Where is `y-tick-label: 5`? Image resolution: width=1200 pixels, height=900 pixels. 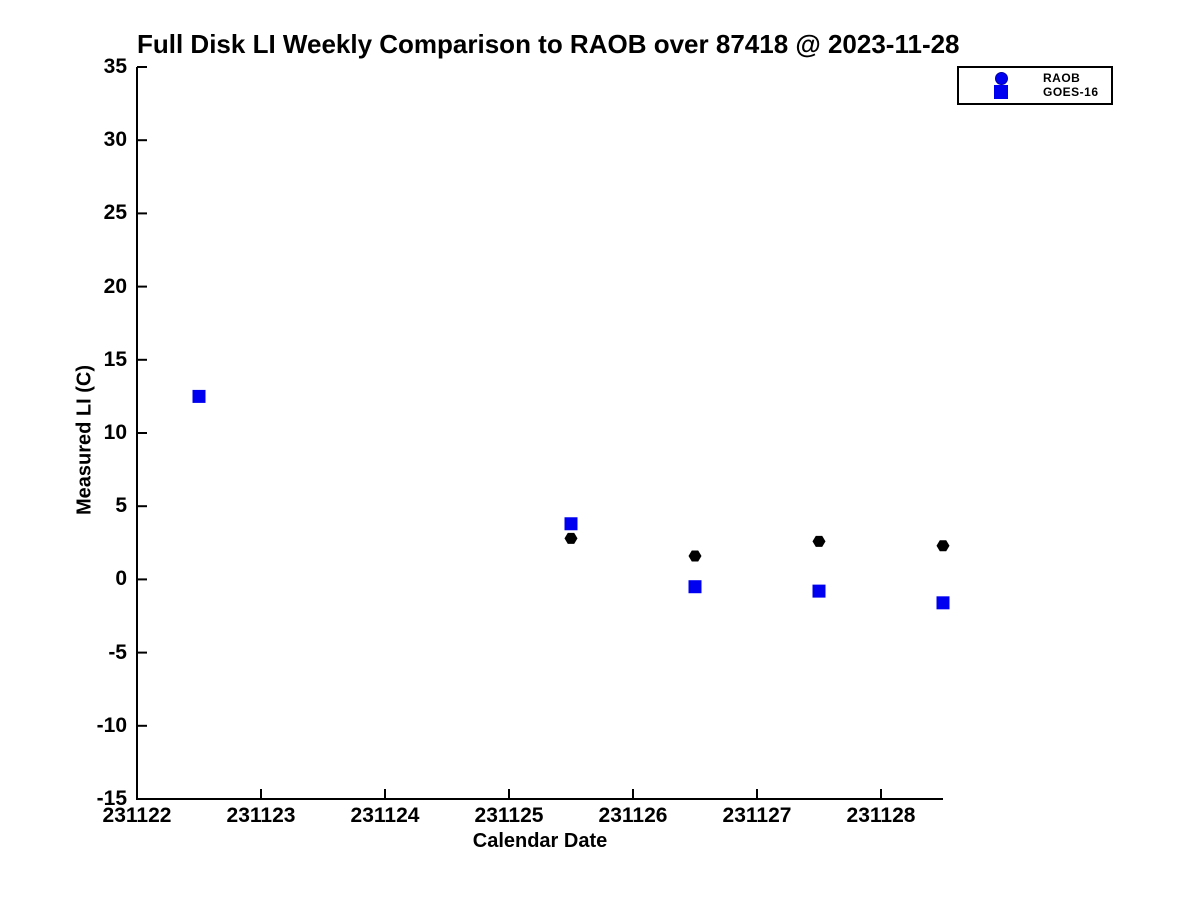
y-tick-label: 5 is located at coordinates (121, 506).